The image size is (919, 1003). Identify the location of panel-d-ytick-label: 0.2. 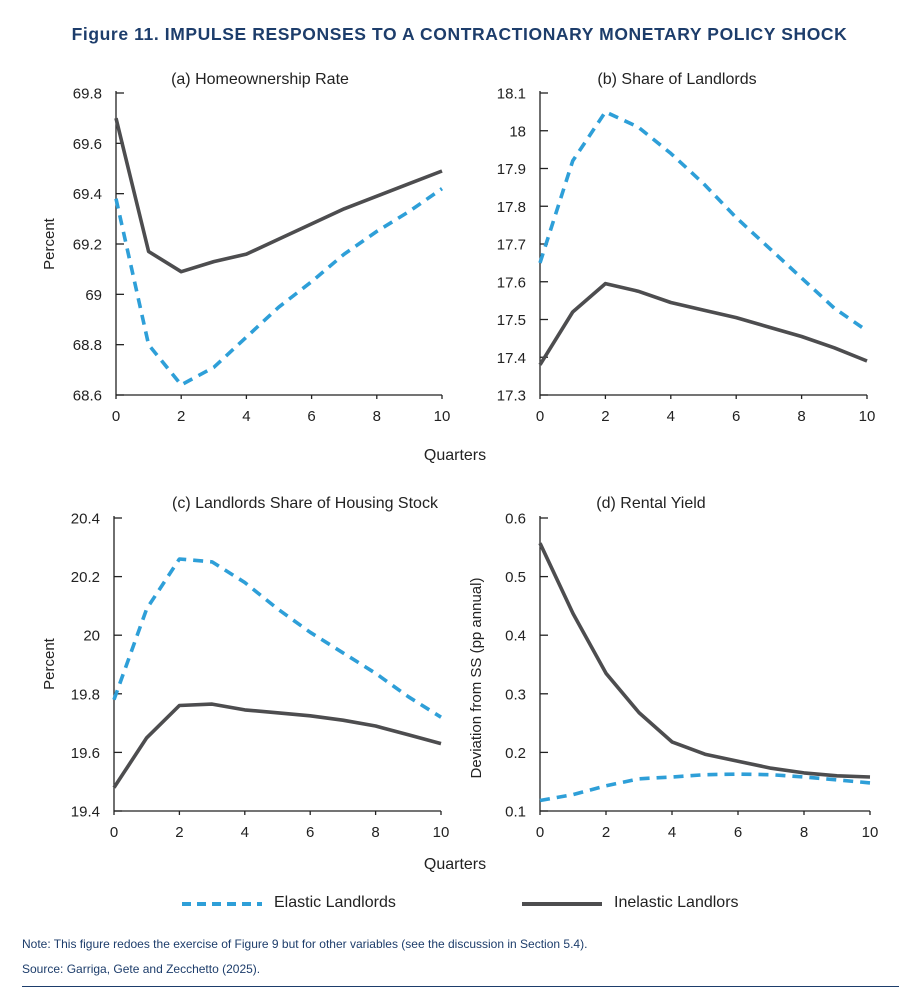
(515, 753).